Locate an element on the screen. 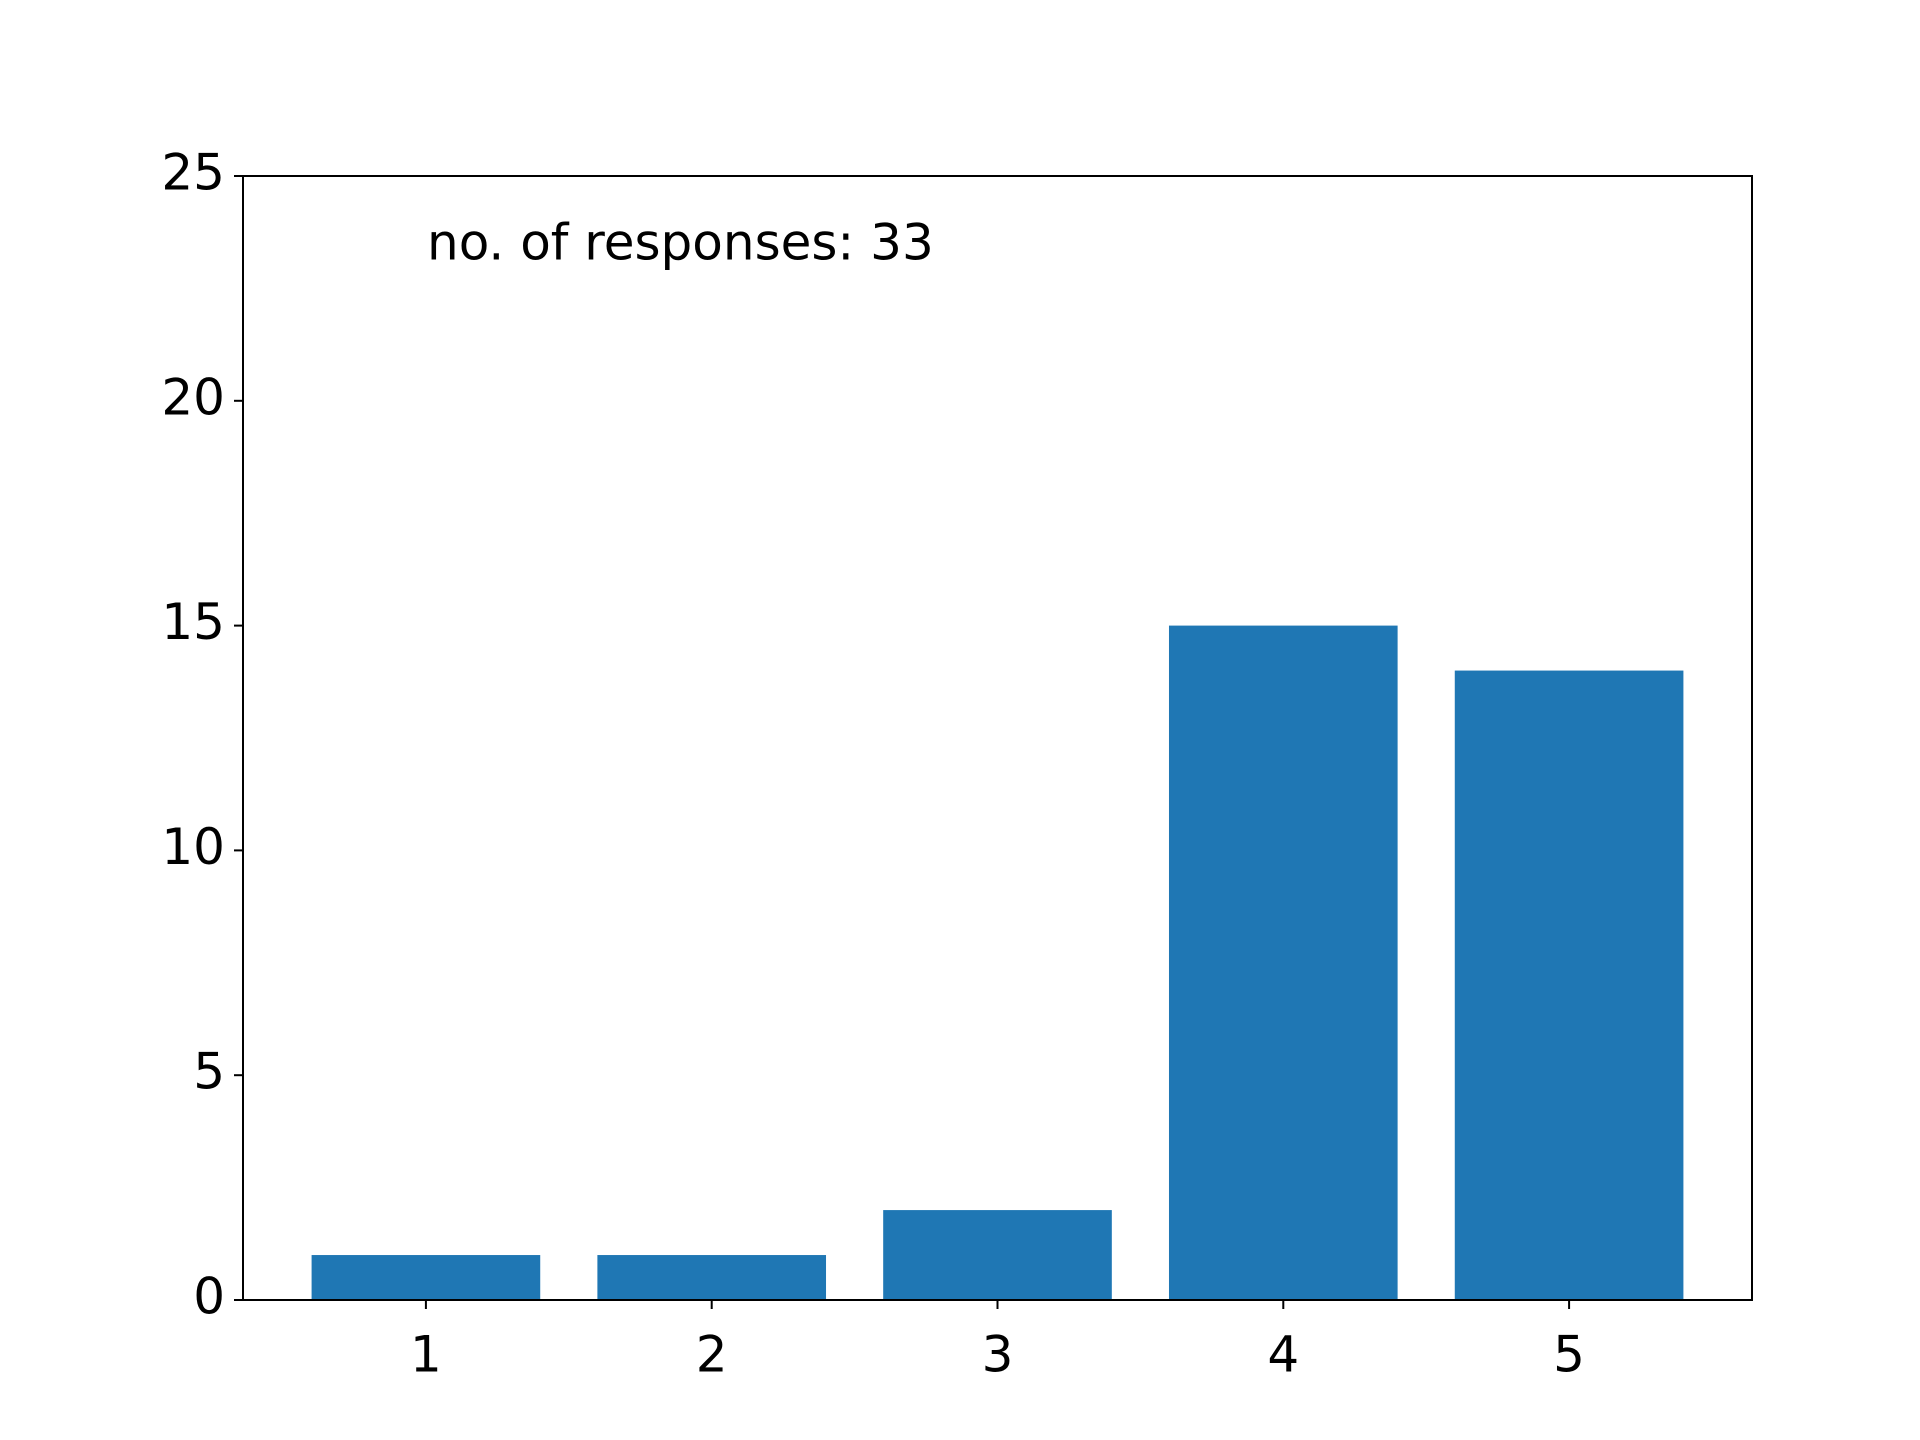 The height and width of the screenshot is (1440, 1920). x-tick-label: 5 is located at coordinates (1569, 1355).